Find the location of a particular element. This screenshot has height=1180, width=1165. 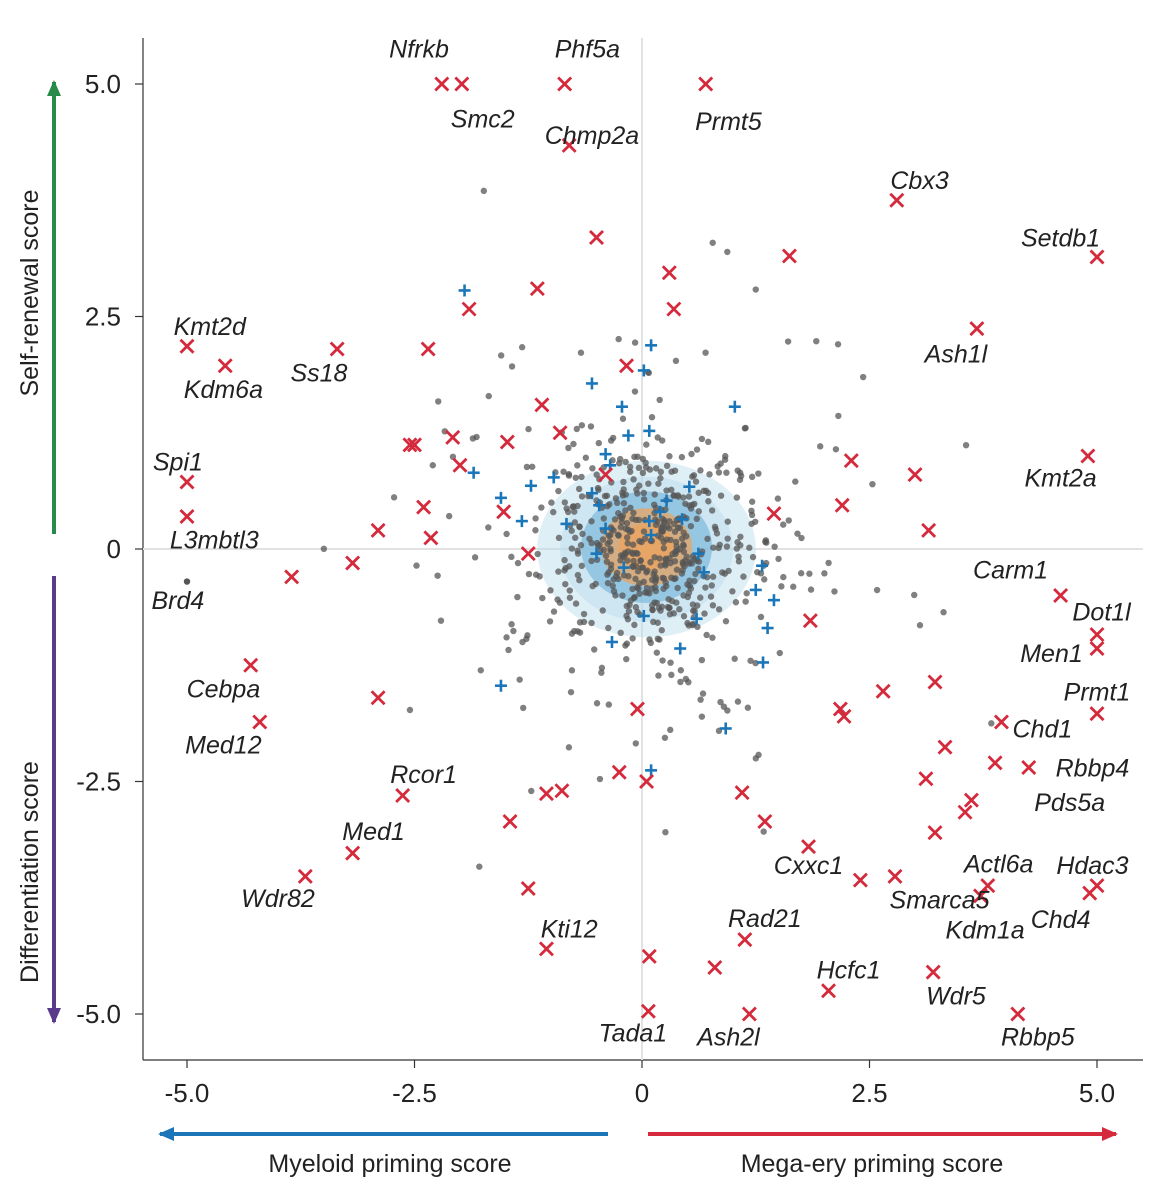

gene-label-kdm6a: Kdm6a is located at coordinates (223, 390).